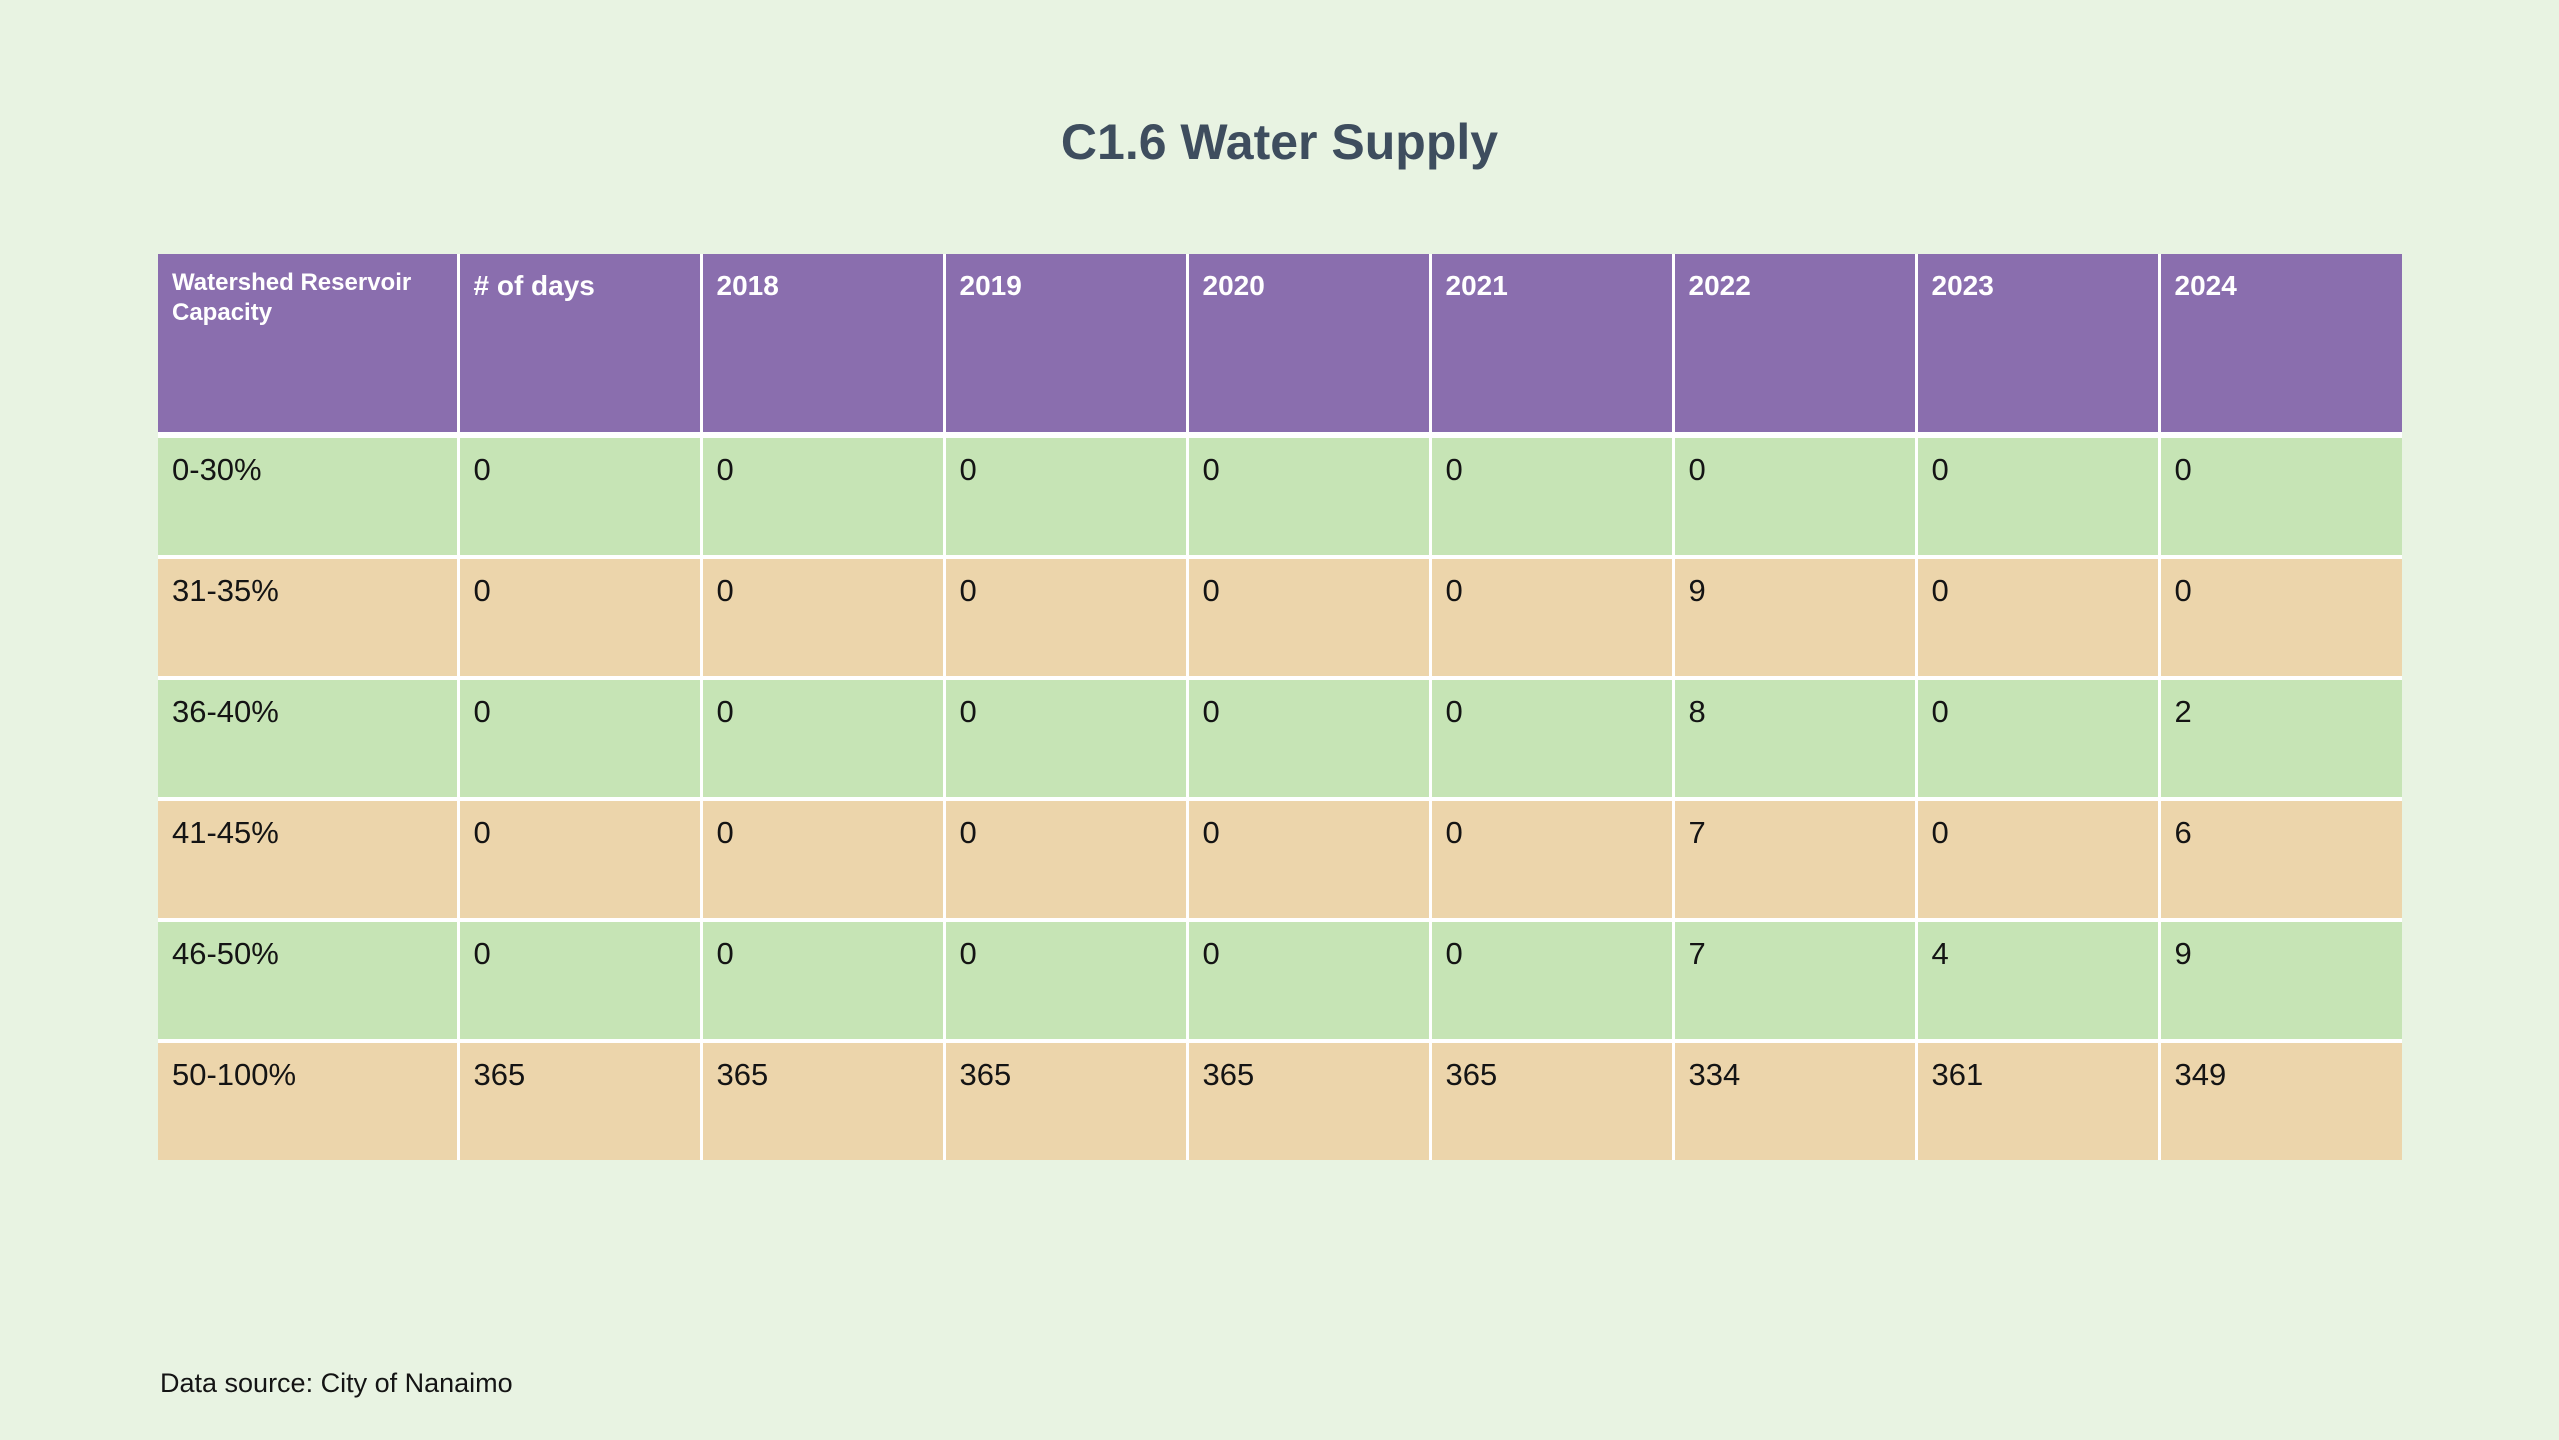 The width and height of the screenshot is (2559, 1440). I want to click on column-header-2018: 2018, so click(823, 346).